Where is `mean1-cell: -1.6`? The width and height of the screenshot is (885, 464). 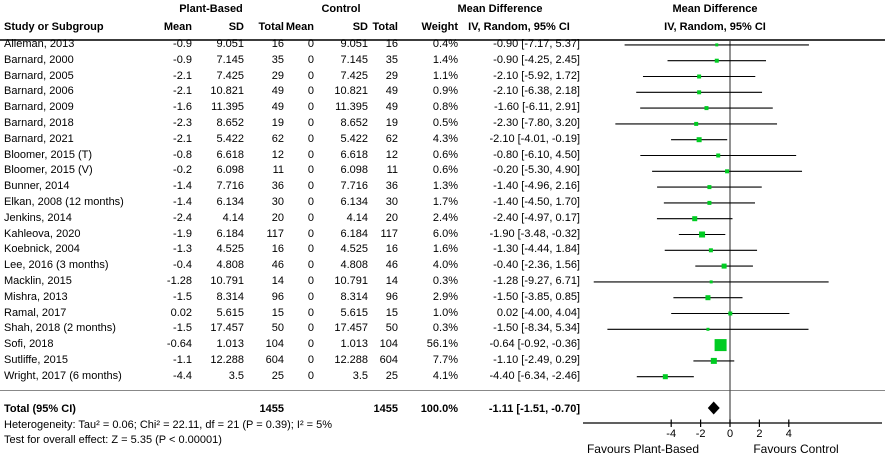 mean1-cell: -1.6 is located at coordinates (182, 107).